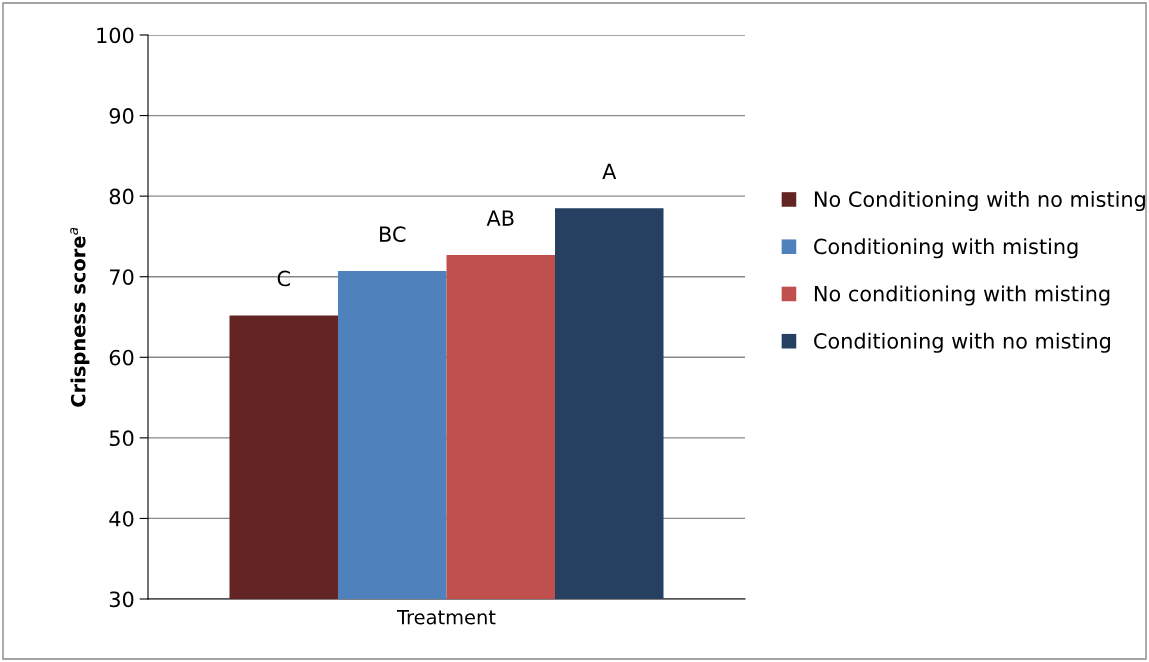 This screenshot has width=1149, height=662. I want to click on y-tick-label: 50, so click(121, 438).